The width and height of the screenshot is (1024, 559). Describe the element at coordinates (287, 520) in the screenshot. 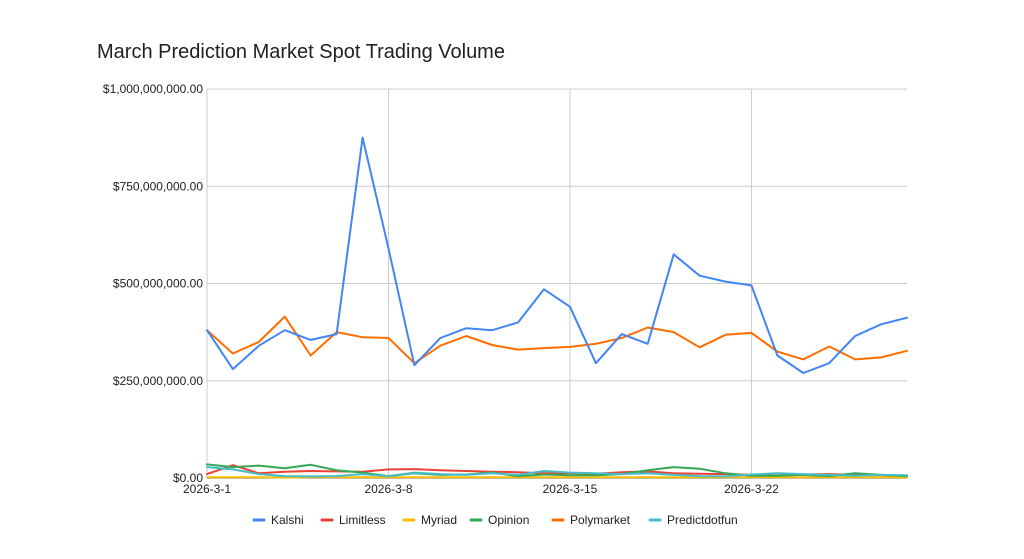

I see `legend-label-kalshi: Kalshi` at that location.